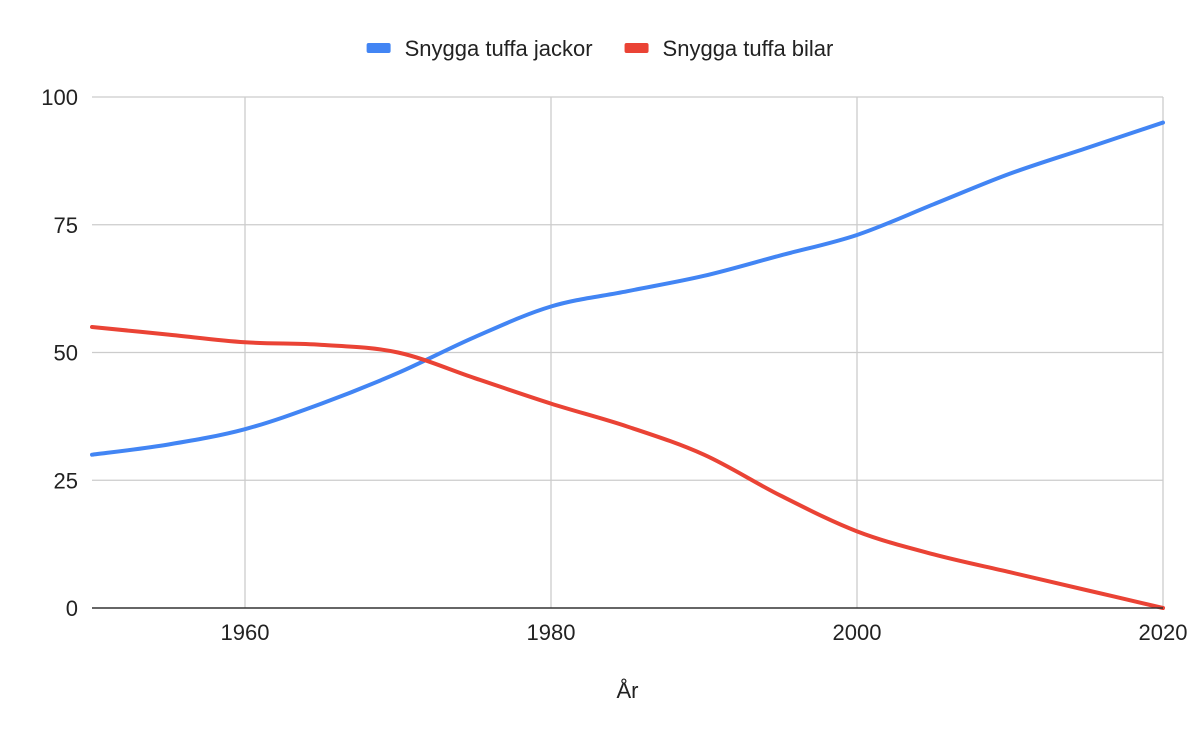 This screenshot has height=742, width=1200. What do you see at coordinates (551, 632) in the screenshot?
I see `x-tick-label: 1980` at bounding box center [551, 632].